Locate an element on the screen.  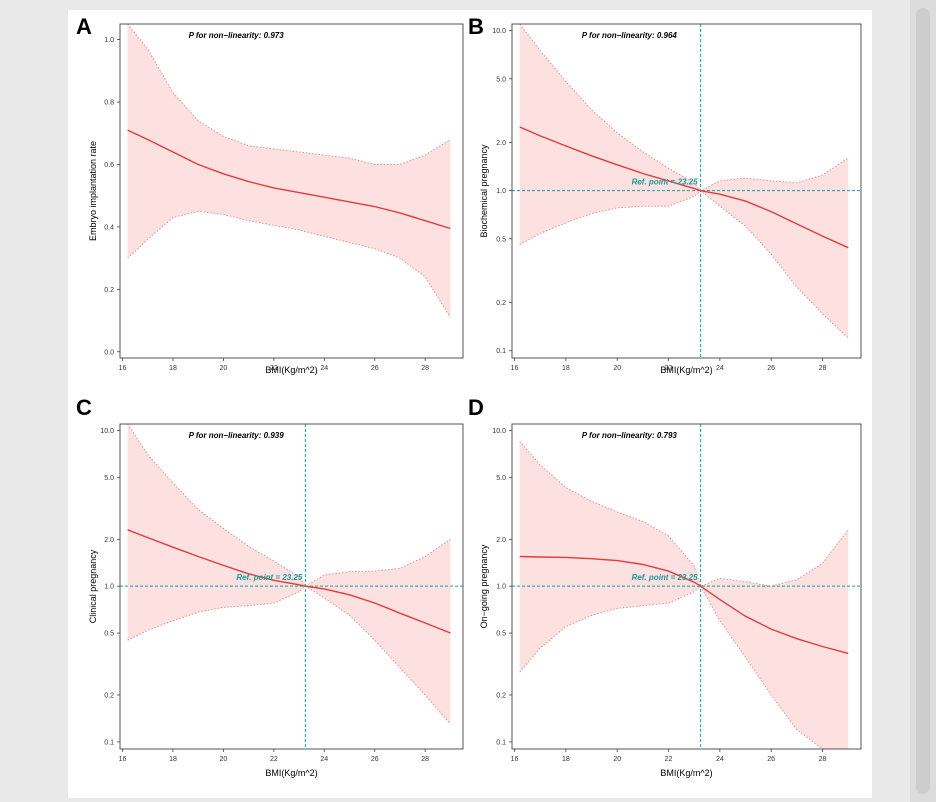
panel-letter: C is located at coordinates (84, 407).